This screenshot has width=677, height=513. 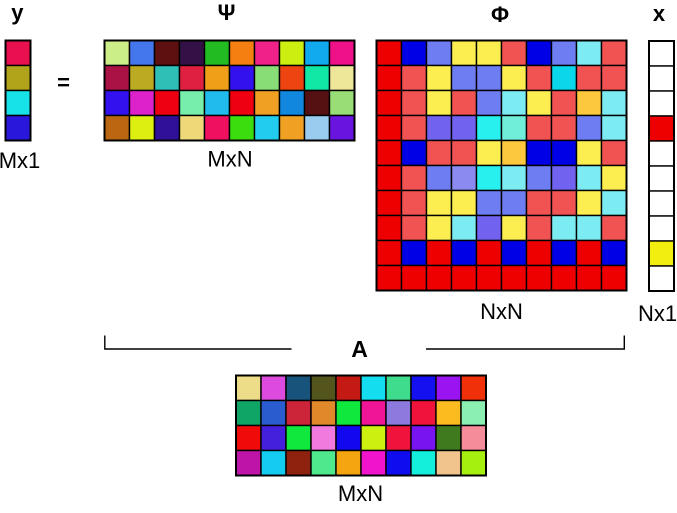 I want to click on svg-text: Mx1, so click(x=20, y=160).